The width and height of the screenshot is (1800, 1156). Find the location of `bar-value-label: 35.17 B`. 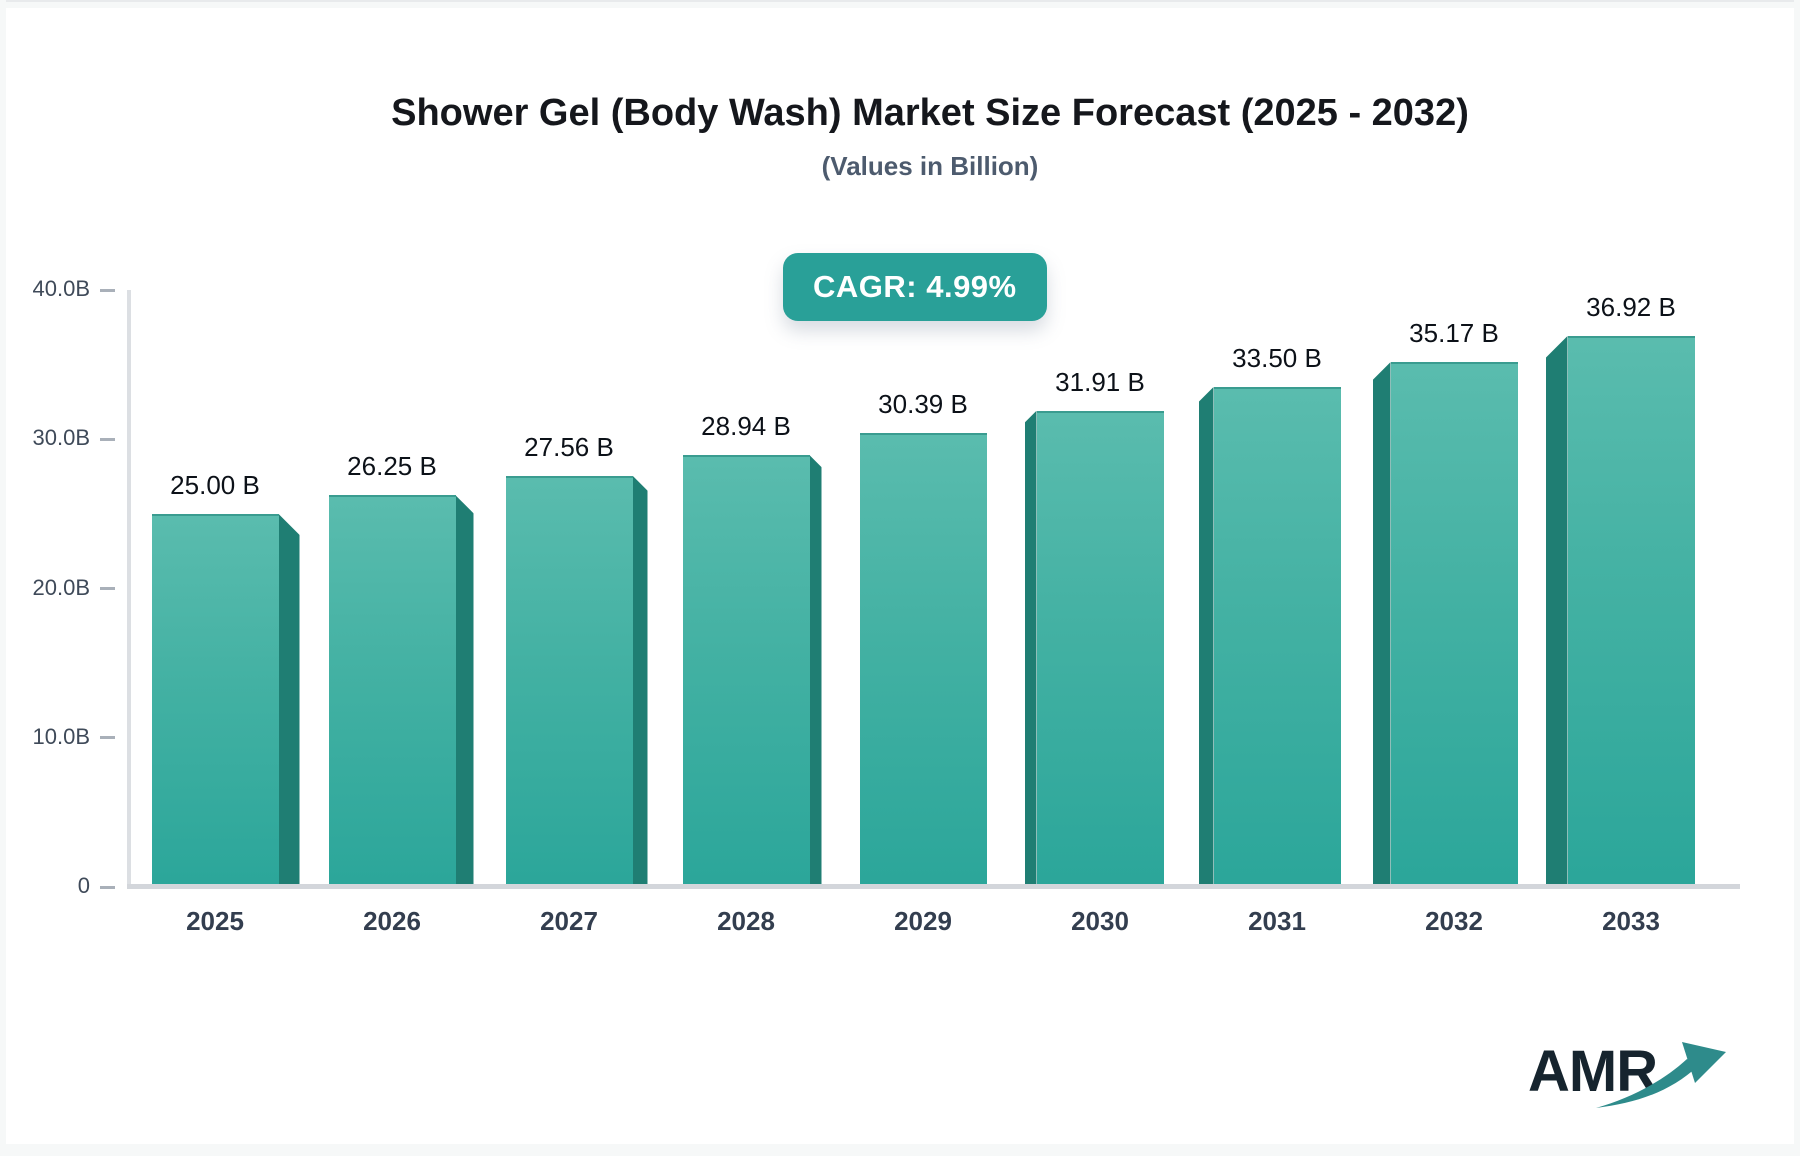

bar-value-label: 35.17 B is located at coordinates (1454, 333).